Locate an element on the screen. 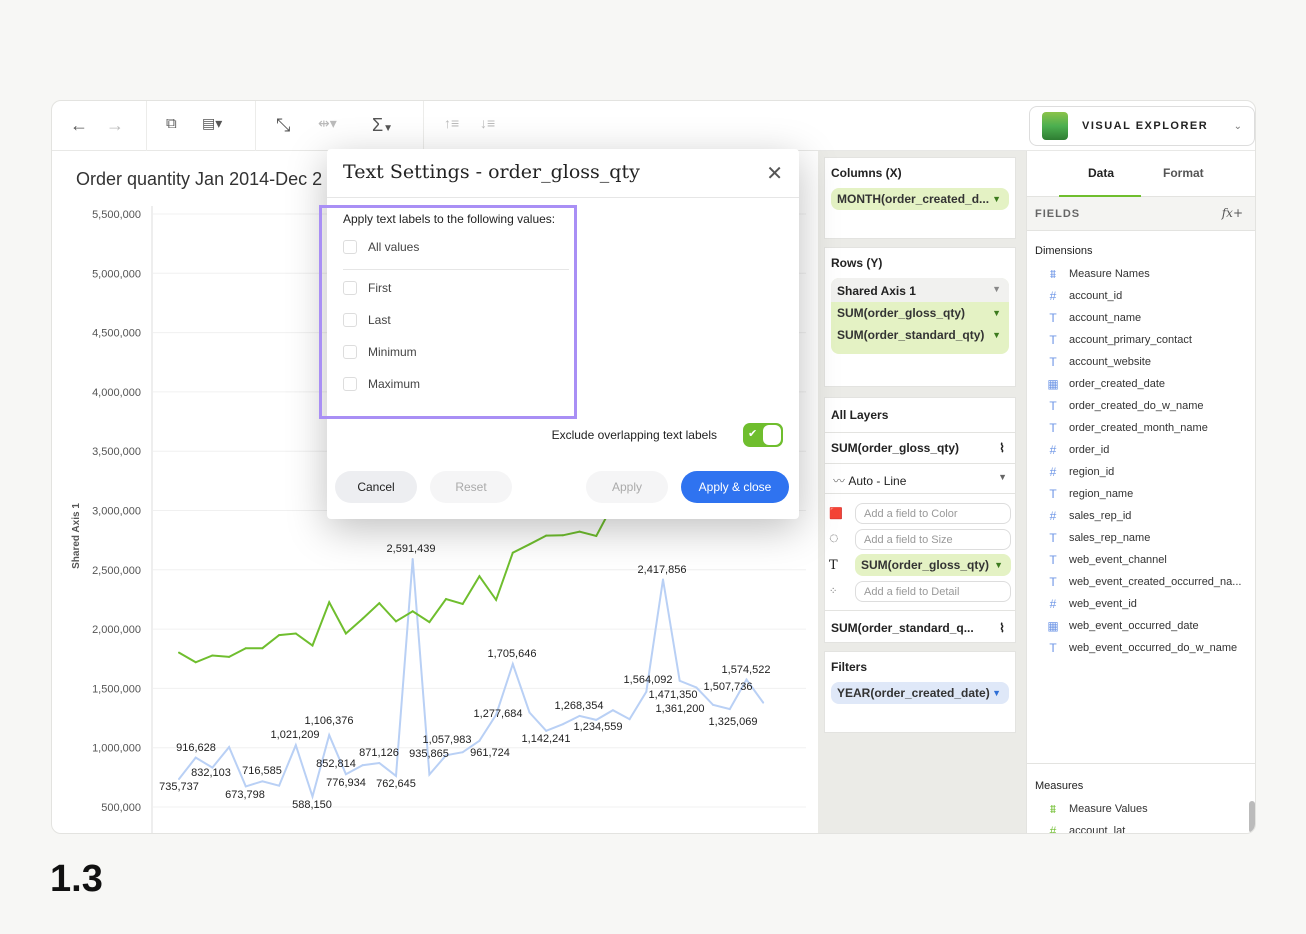 The height and width of the screenshot is (934, 1306). sort-ascending-icon: ↑≡ is located at coordinates (452, 123).